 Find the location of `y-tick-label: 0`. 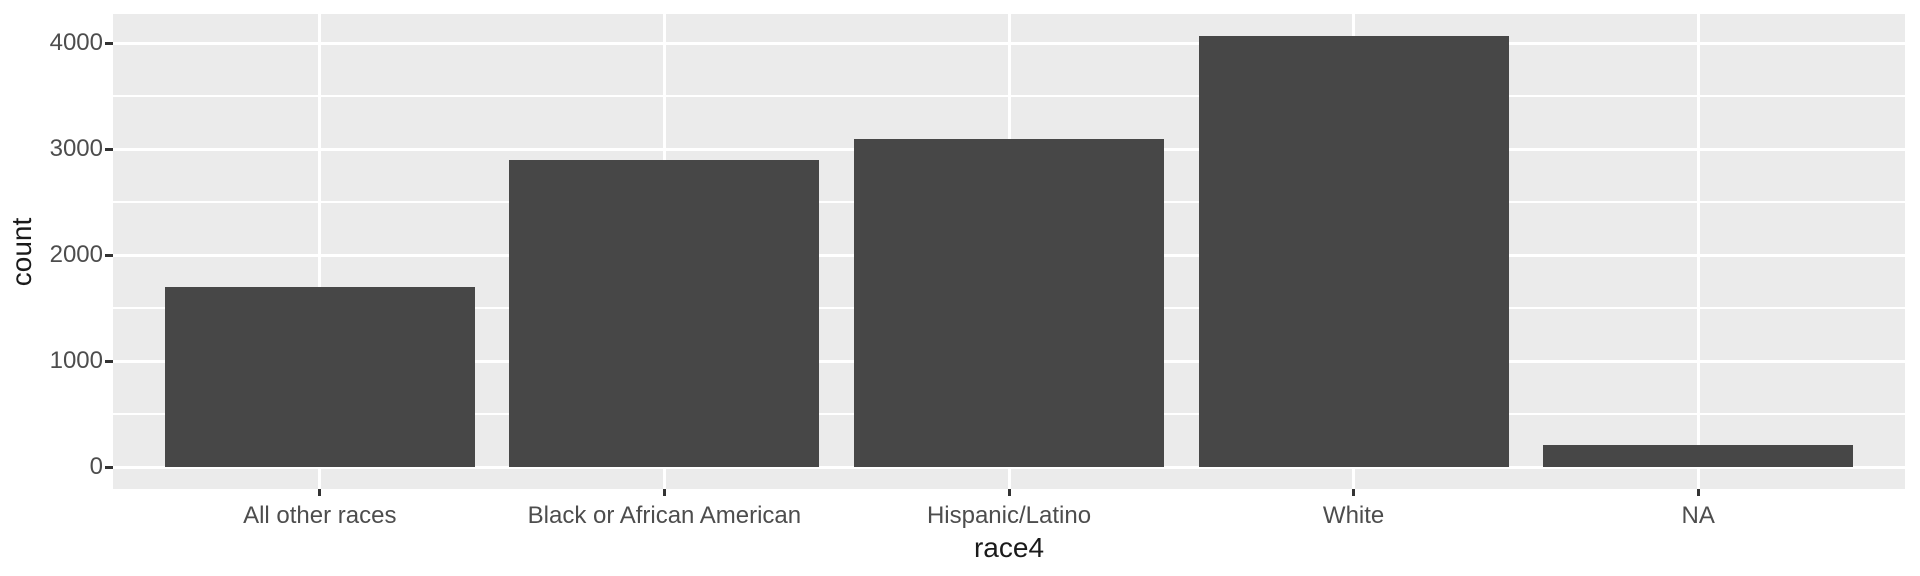

y-tick-label: 0 is located at coordinates (96, 467).